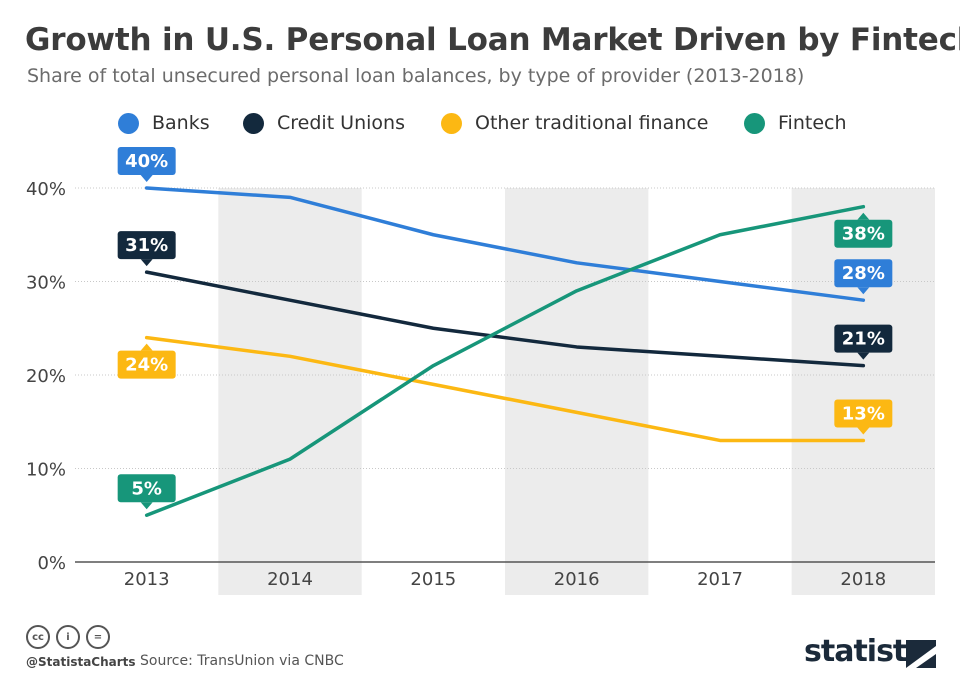 This screenshot has height=684, width=960. Describe the element at coordinates (863, 291) in the screenshot. I see `data-label-end-banks-pointer` at that location.